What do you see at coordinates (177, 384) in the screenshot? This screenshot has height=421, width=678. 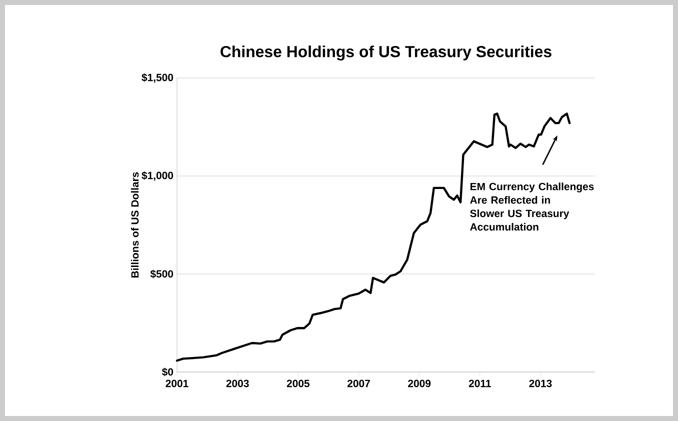 I see `x-tick-label: 2001` at bounding box center [177, 384].